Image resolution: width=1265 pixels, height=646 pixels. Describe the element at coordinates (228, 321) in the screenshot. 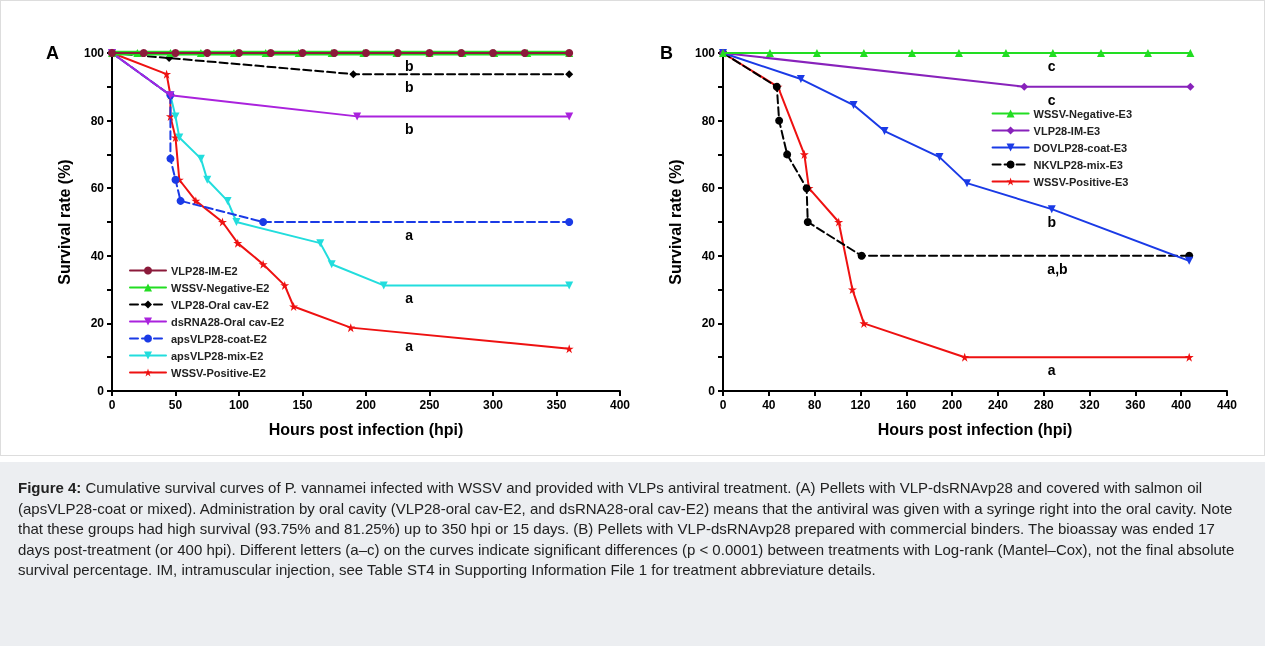

I see `legend-label: dsRNA28-Oral cav-E2` at that location.